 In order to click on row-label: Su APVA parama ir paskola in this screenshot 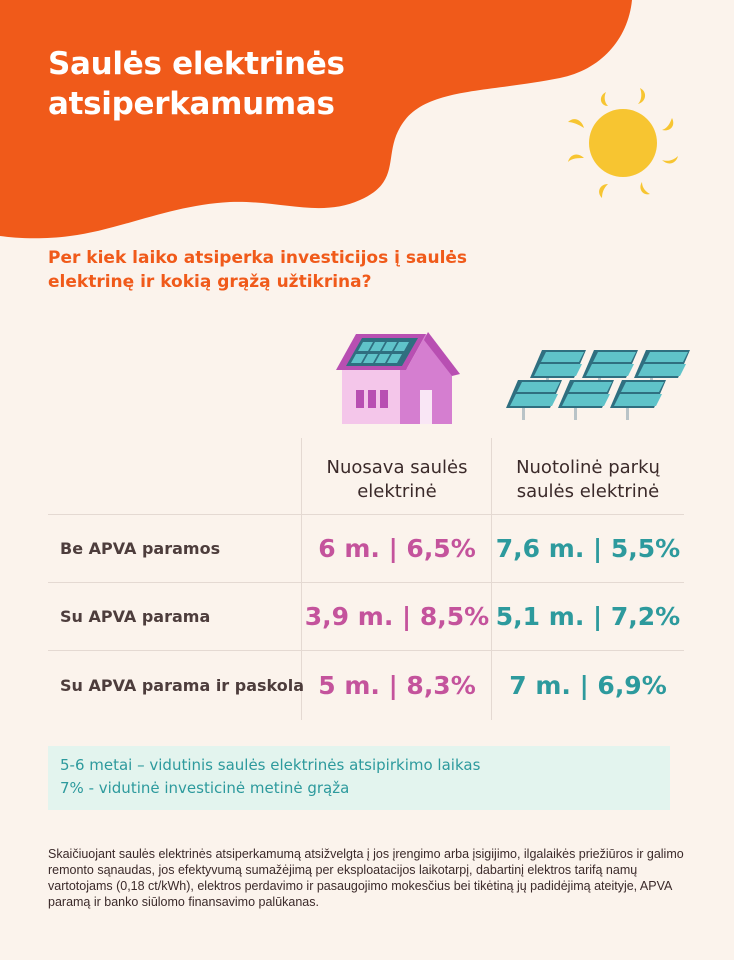, I will do `click(182, 685)`.